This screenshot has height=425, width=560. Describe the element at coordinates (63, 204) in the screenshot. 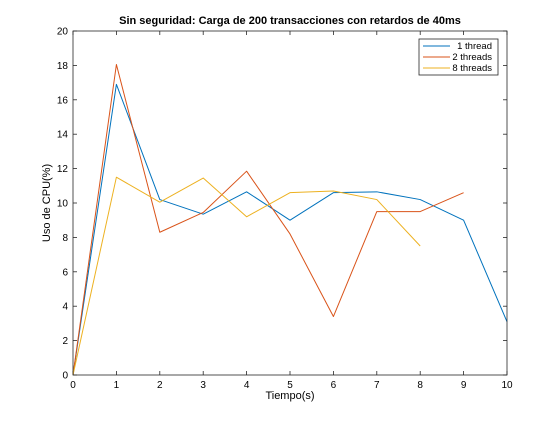

I see `y-tick-label: 10` at that location.